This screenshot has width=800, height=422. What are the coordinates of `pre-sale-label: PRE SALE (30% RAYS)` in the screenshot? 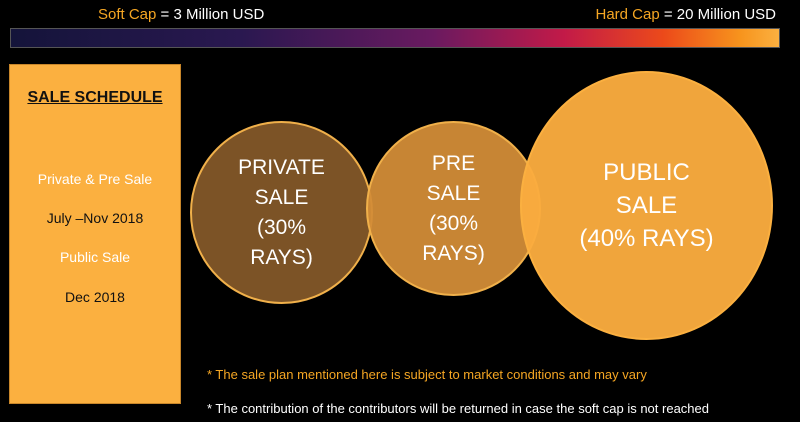 It's located at (453, 208).